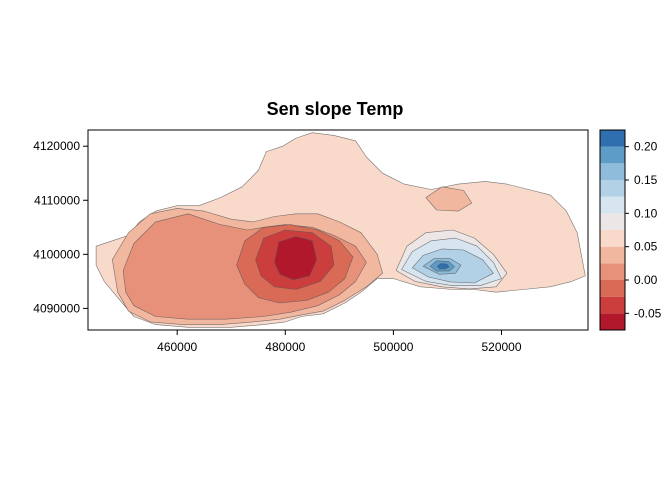 This screenshot has width=672, height=480. Describe the element at coordinates (56, 146) in the screenshot. I see `y-tick-label: 4120000` at that location.